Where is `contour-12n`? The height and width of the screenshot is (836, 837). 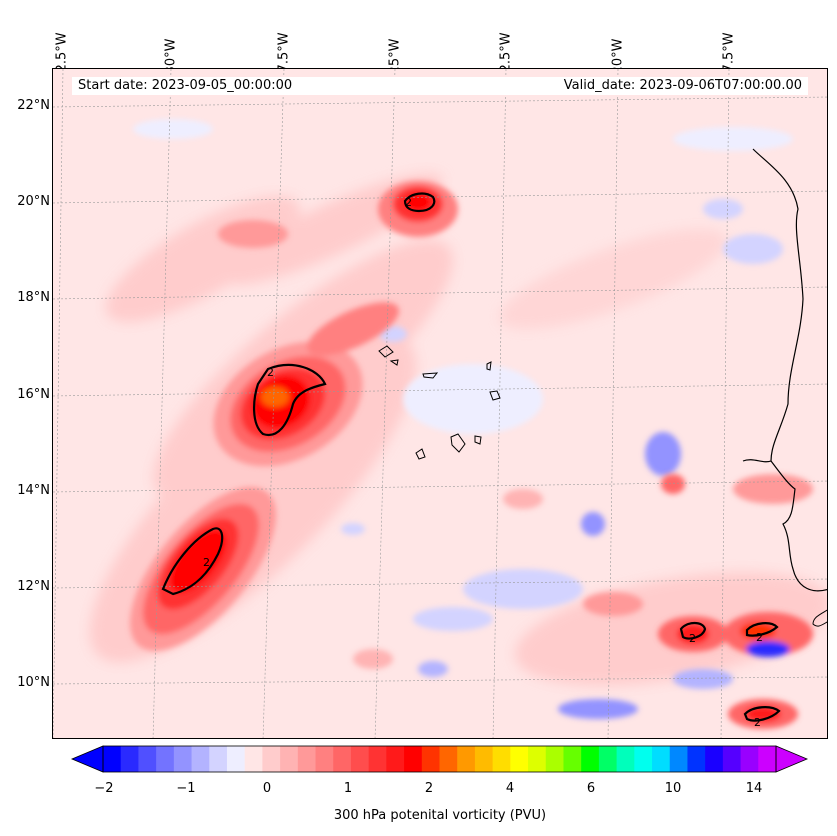 contour-12n is located at coordinates (192, 561).